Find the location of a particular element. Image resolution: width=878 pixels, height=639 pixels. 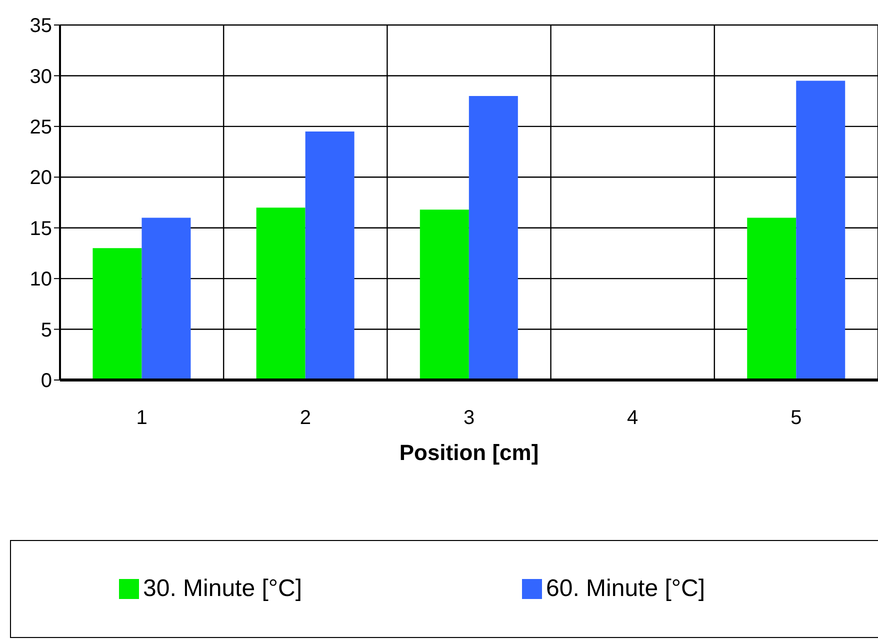

x-tick-label: 4 is located at coordinates (632, 418).